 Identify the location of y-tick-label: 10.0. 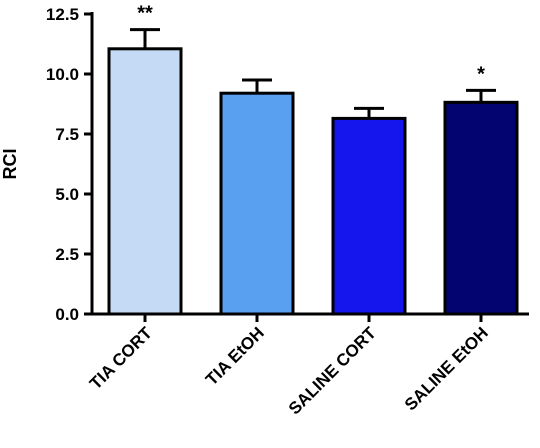
(62, 74).